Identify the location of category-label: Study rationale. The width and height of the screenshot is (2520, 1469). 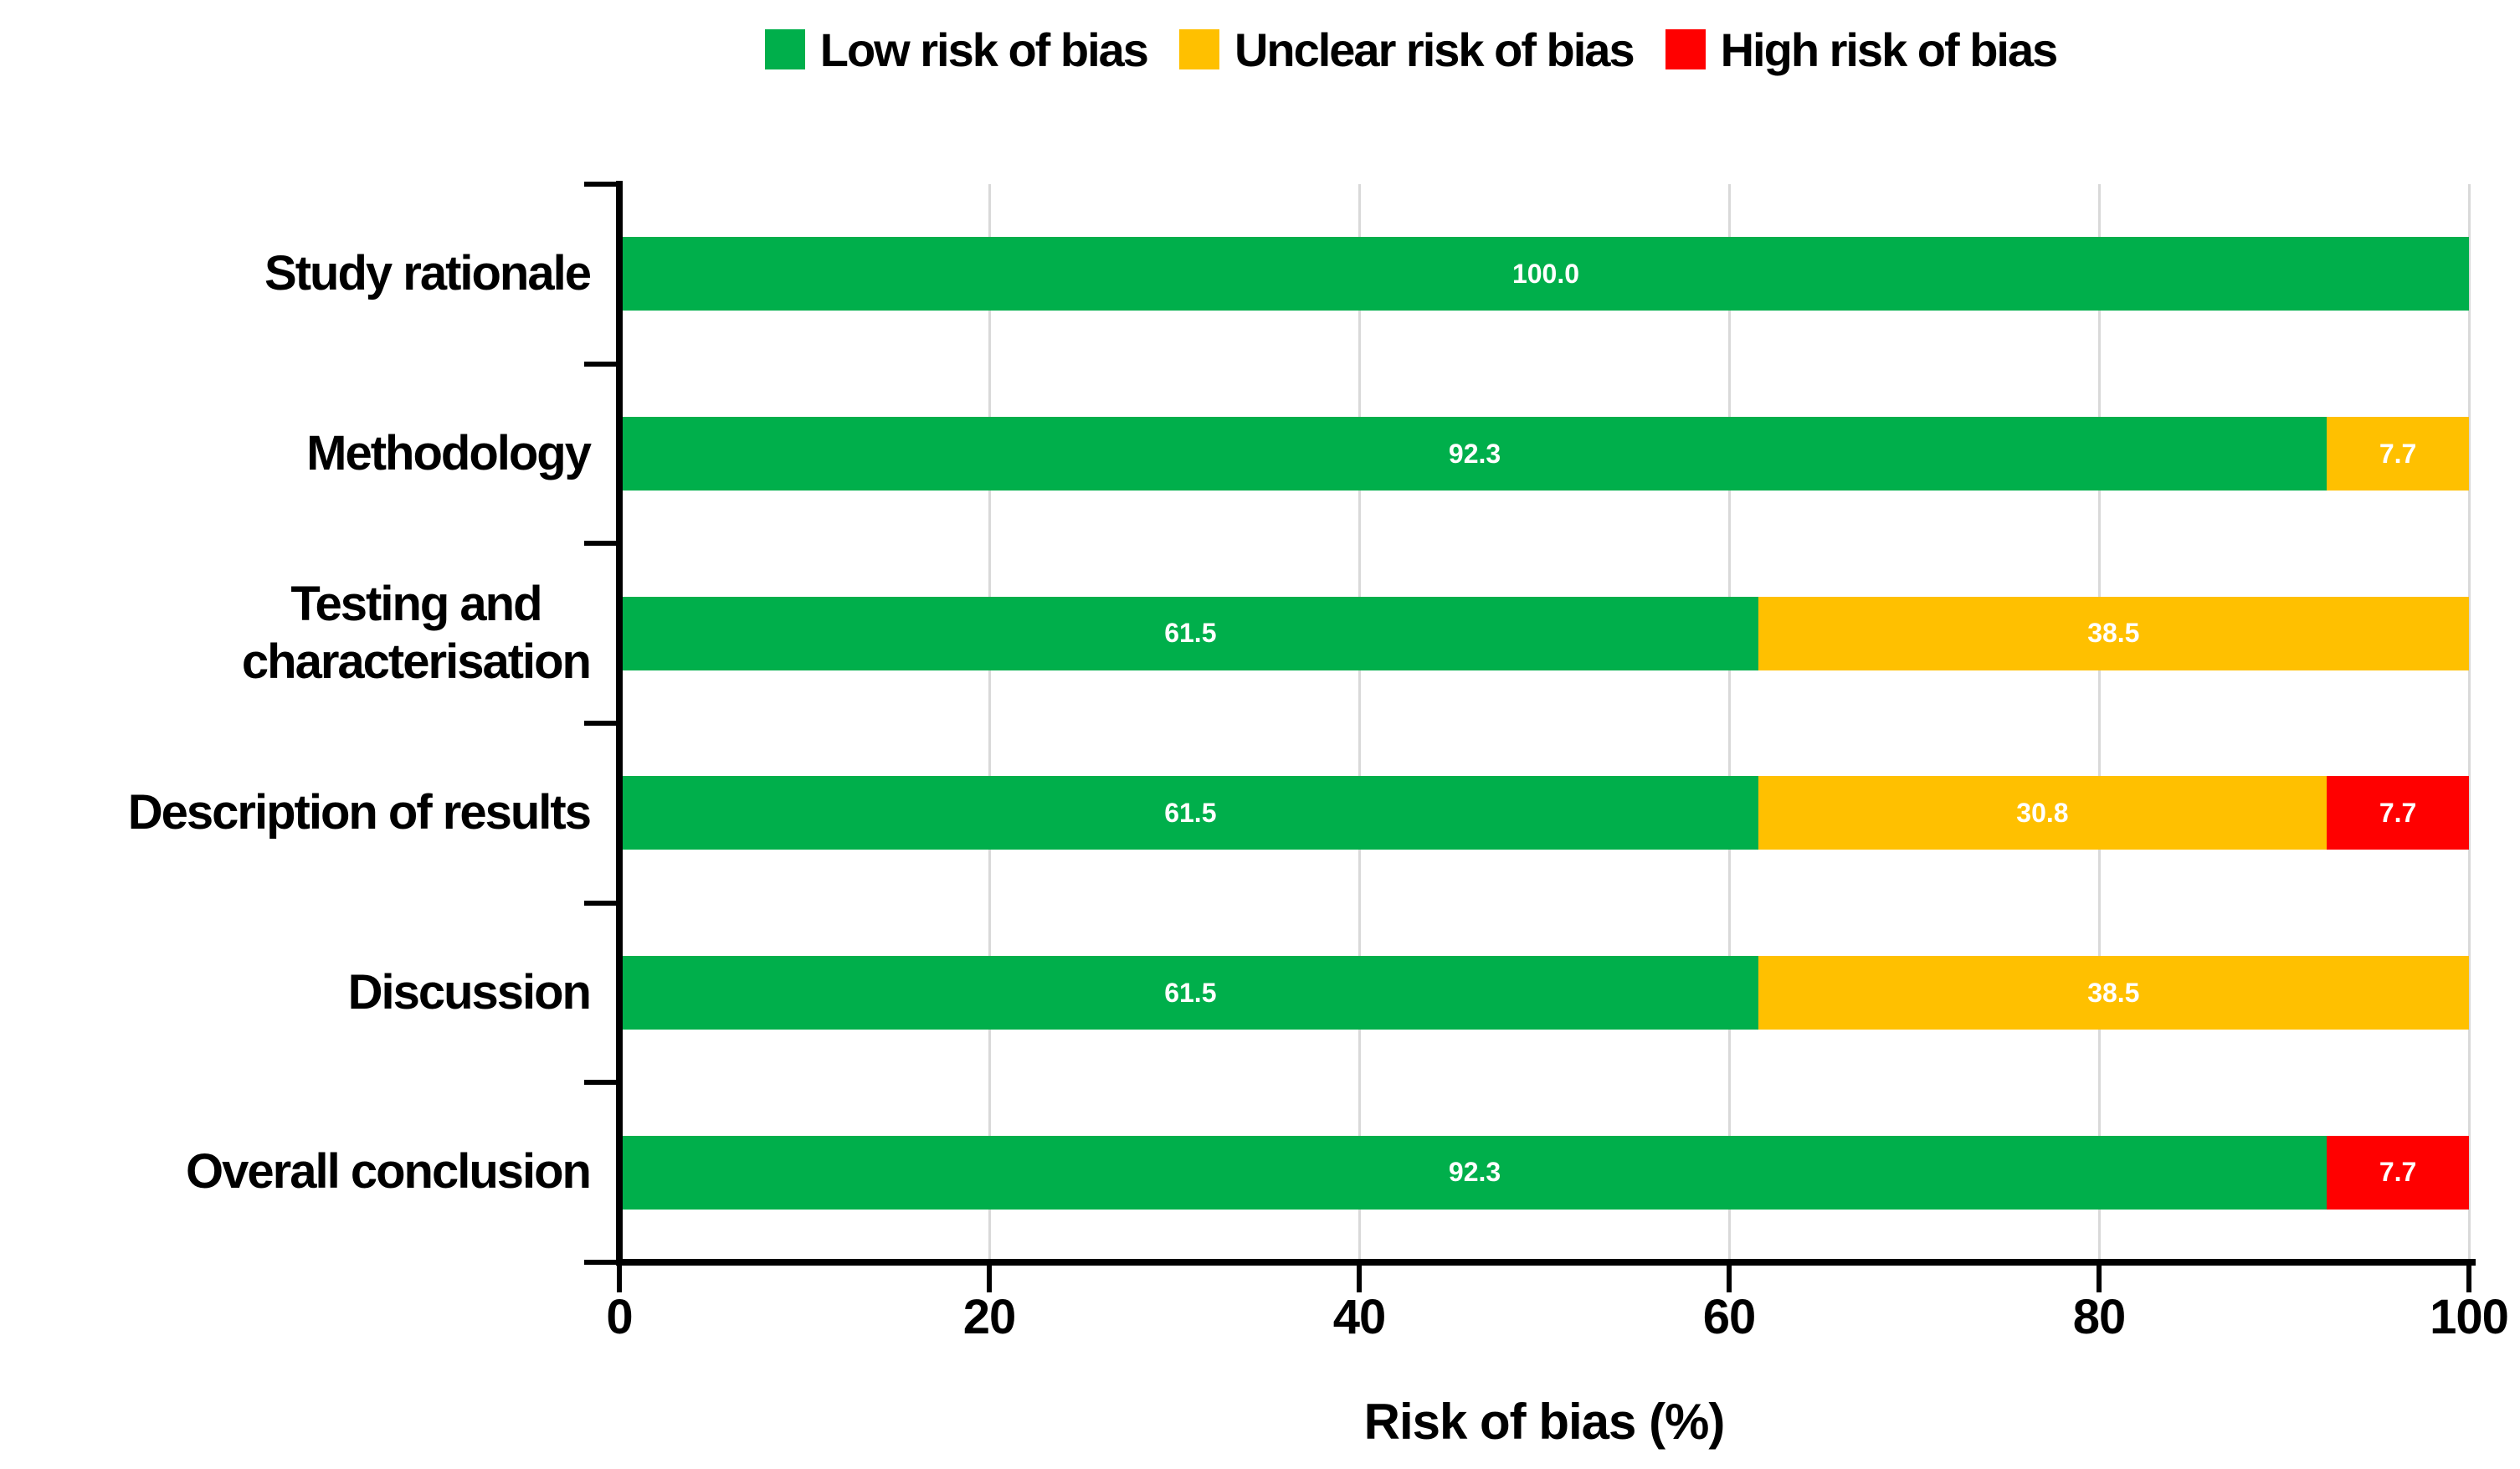
(428, 273).